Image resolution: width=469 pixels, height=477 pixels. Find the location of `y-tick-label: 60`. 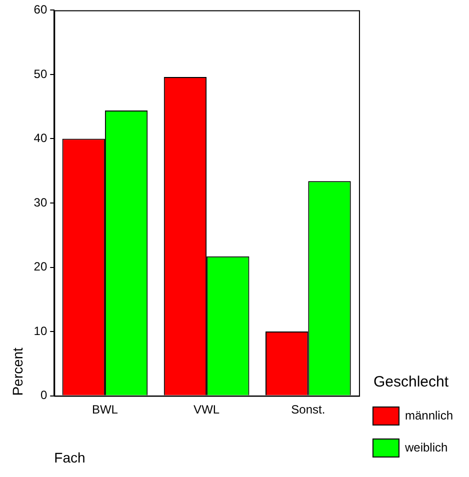

y-tick-label: 60 is located at coordinates (41, 9).